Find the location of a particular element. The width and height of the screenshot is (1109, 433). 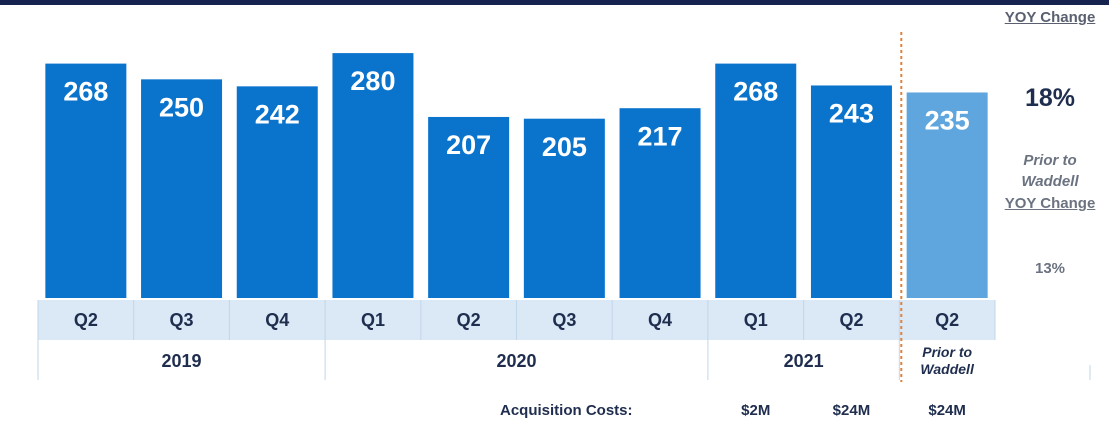

value-label: 217 is located at coordinates (660, 136).